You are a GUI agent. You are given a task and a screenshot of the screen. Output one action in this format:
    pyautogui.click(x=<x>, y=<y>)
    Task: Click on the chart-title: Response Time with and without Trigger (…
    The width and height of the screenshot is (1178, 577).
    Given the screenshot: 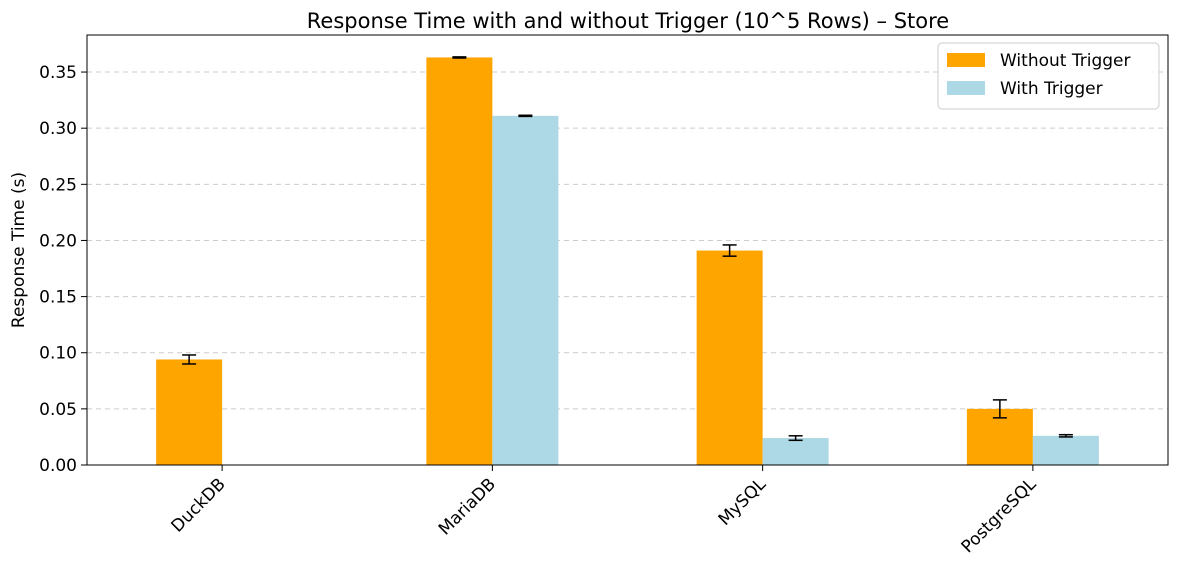 What is the action you would take?
    pyautogui.click(x=628, y=21)
    